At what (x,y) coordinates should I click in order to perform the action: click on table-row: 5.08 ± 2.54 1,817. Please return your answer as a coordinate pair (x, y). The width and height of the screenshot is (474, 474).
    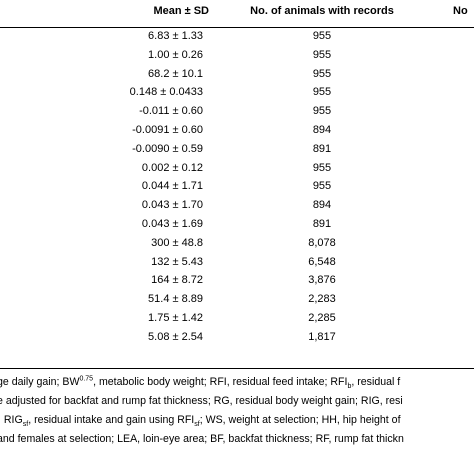
    Looking at the image, I should click on (237, 338).